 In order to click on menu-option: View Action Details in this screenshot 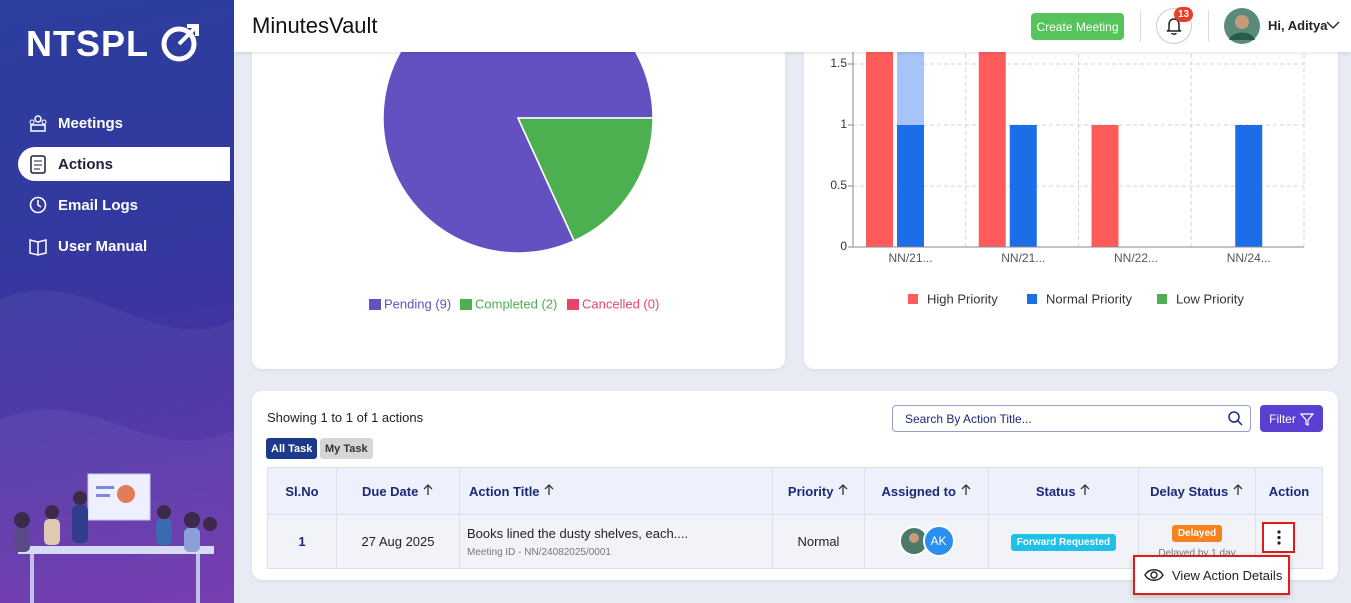, I will do `click(1227, 575)`.